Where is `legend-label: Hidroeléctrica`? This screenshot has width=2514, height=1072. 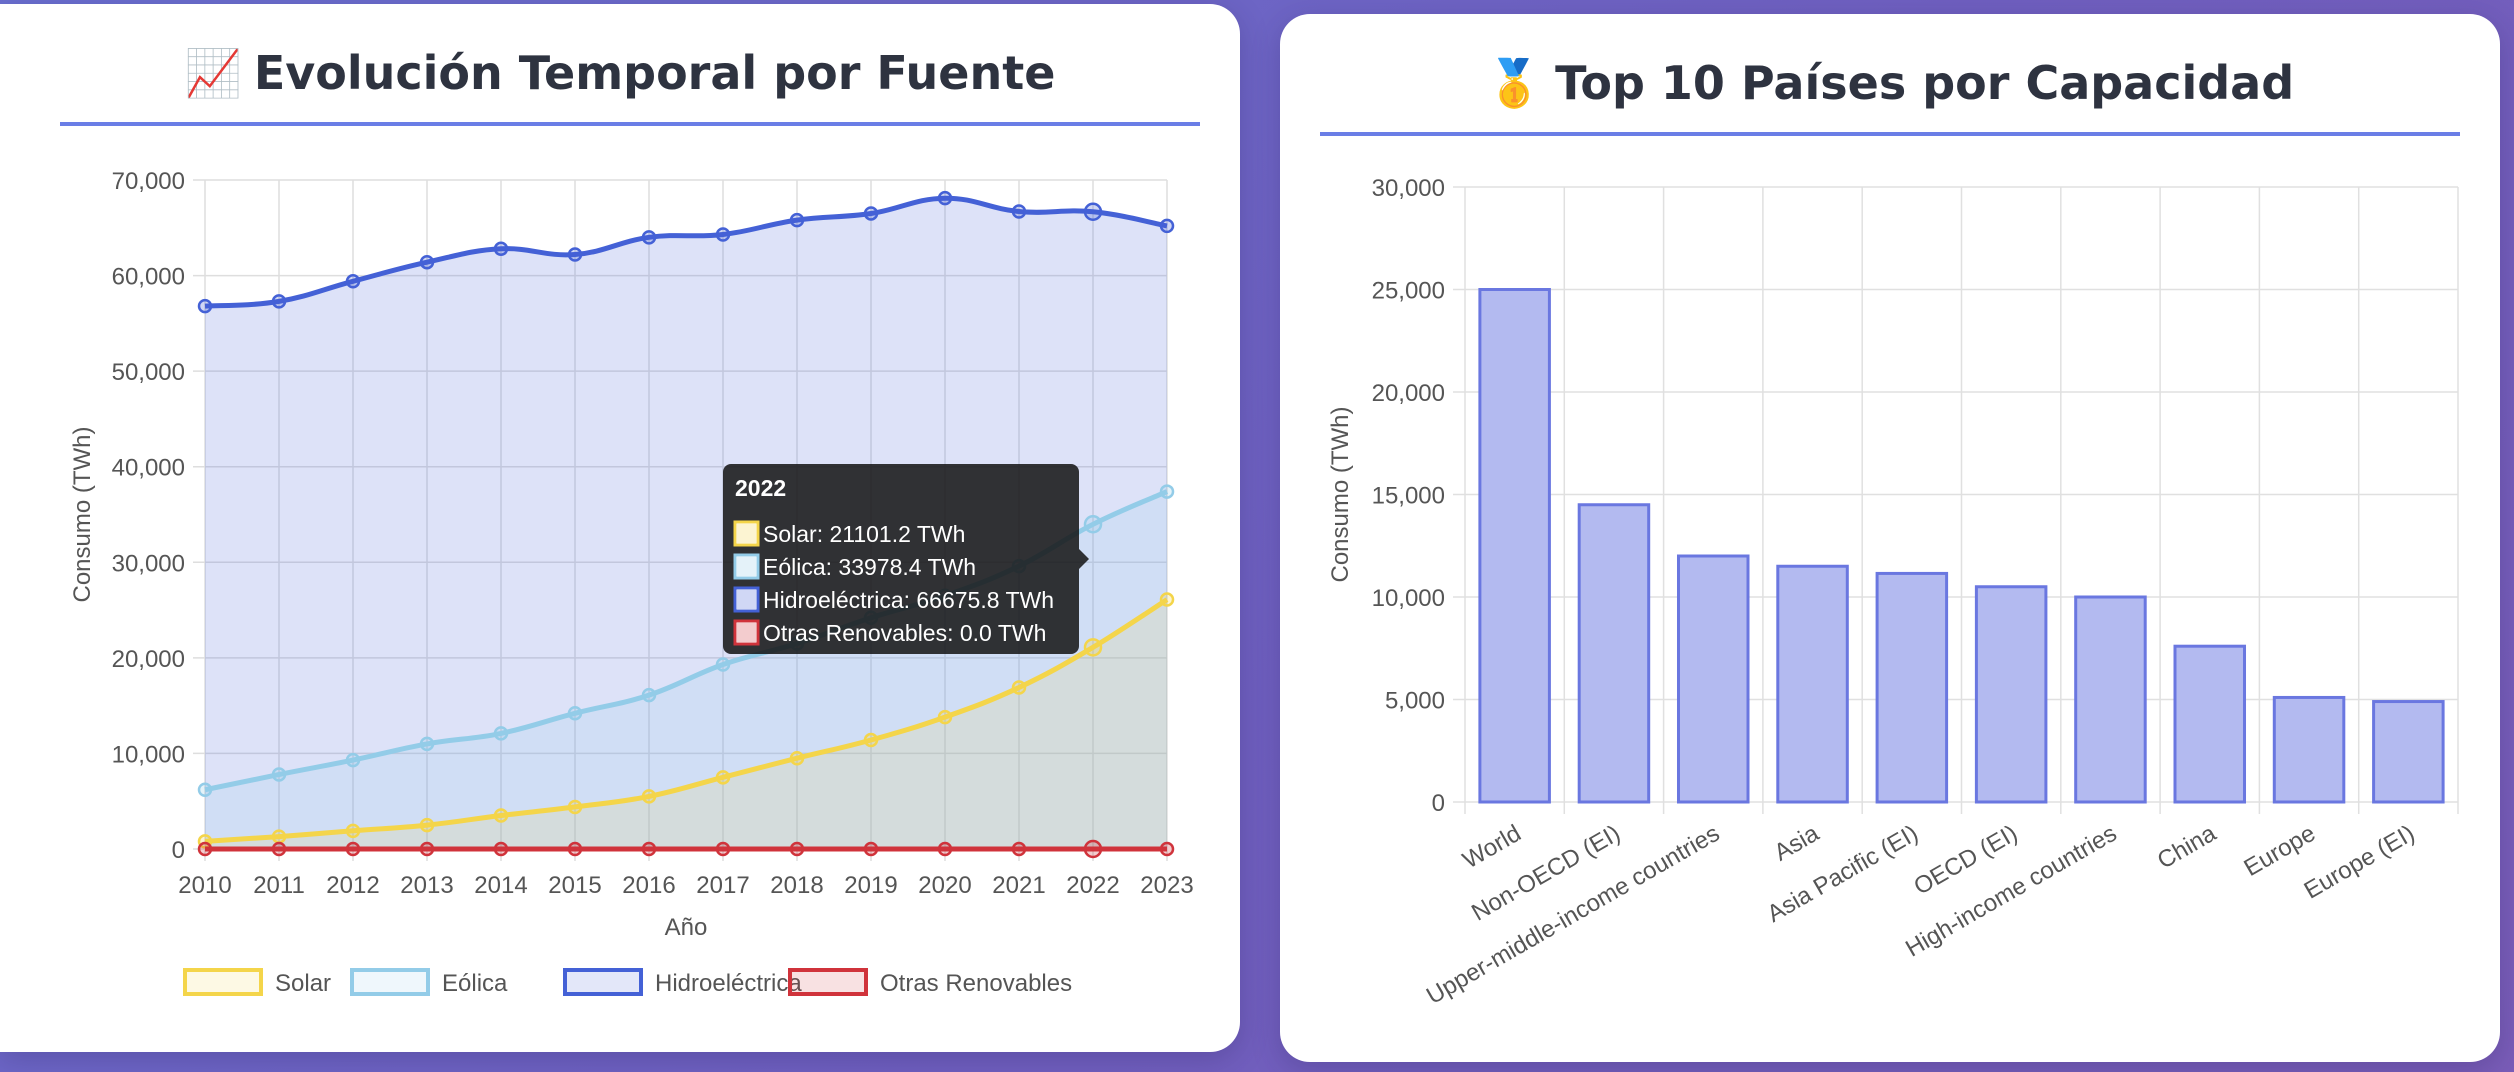 legend-label: Hidroeléctrica is located at coordinates (728, 983).